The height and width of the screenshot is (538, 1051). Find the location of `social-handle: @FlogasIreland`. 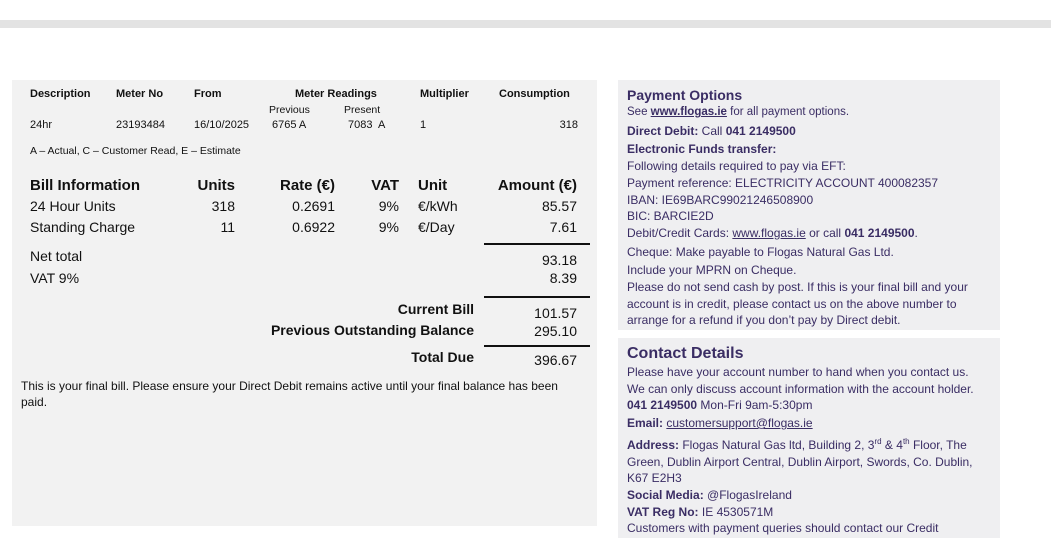

social-handle: @FlogasIreland is located at coordinates (747, 494).